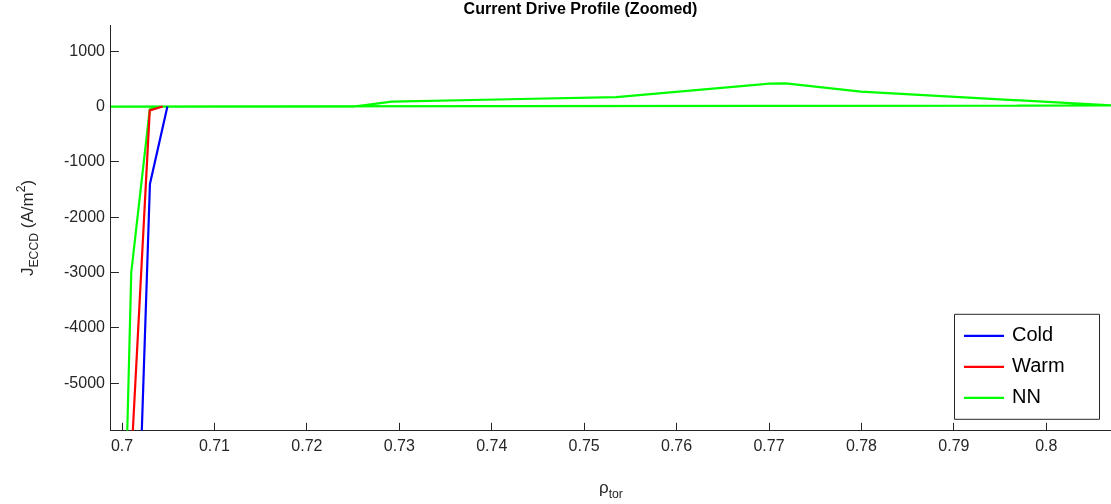  Describe the element at coordinates (85, 382) in the screenshot. I see `y-tick-label: -5000` at that location.